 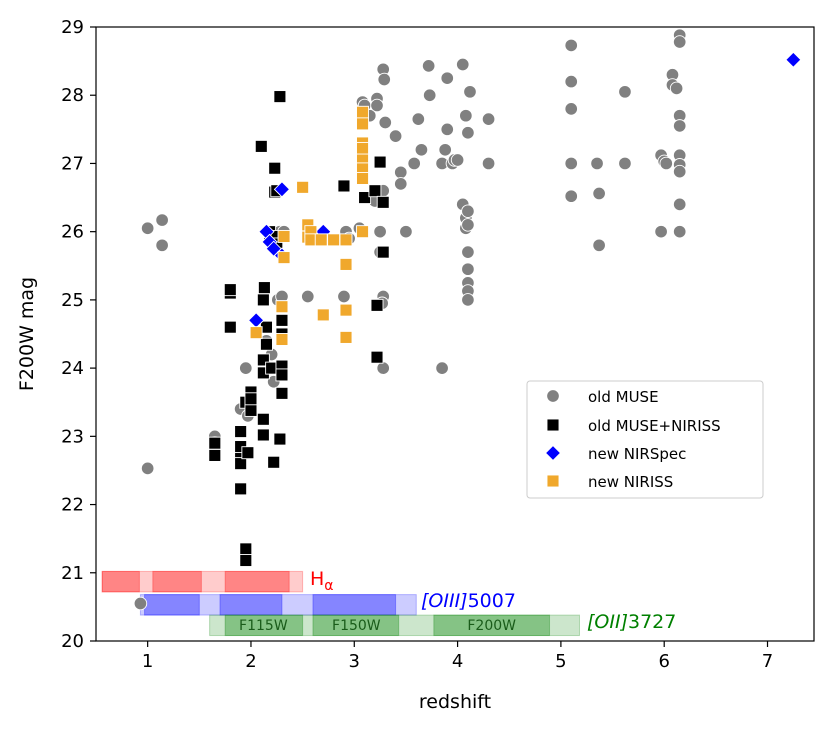 What do you see at coordinates (663, 661) in the screenshot?
I see `x-tick-label: 6` at bounding box center [663, 661].